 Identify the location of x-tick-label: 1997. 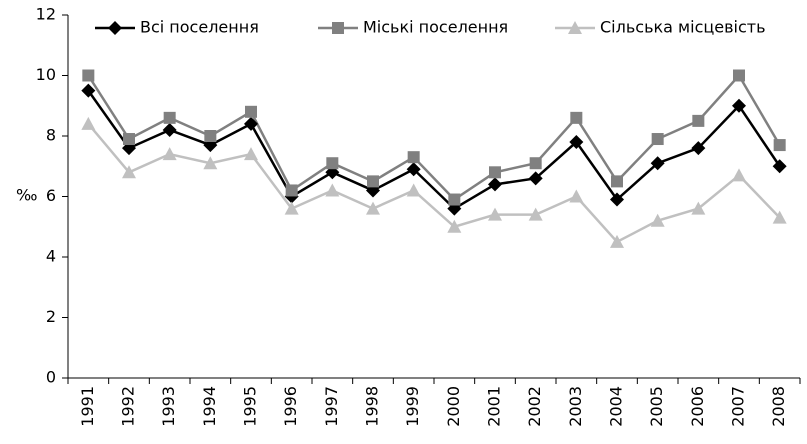
(331, 406).